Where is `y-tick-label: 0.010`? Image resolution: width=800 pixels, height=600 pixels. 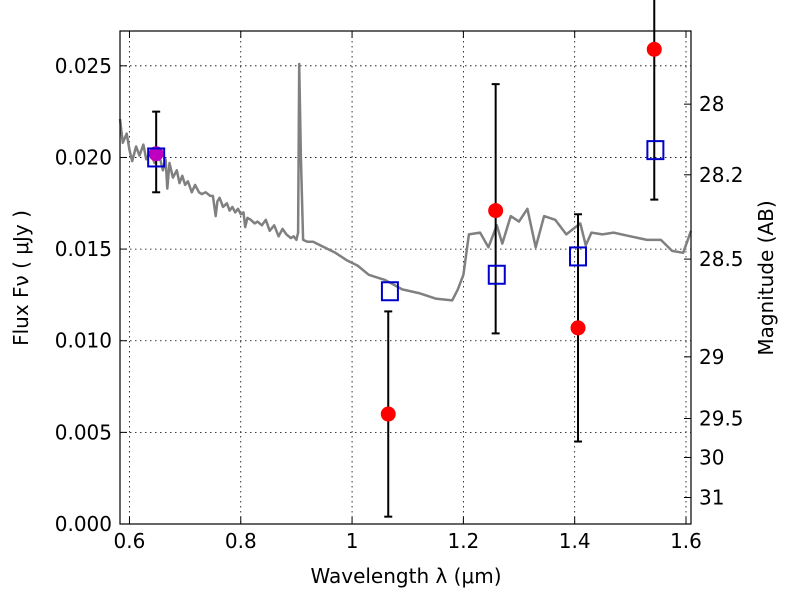
y-tick-label: 0.010 is located at coordinates (83, 341).